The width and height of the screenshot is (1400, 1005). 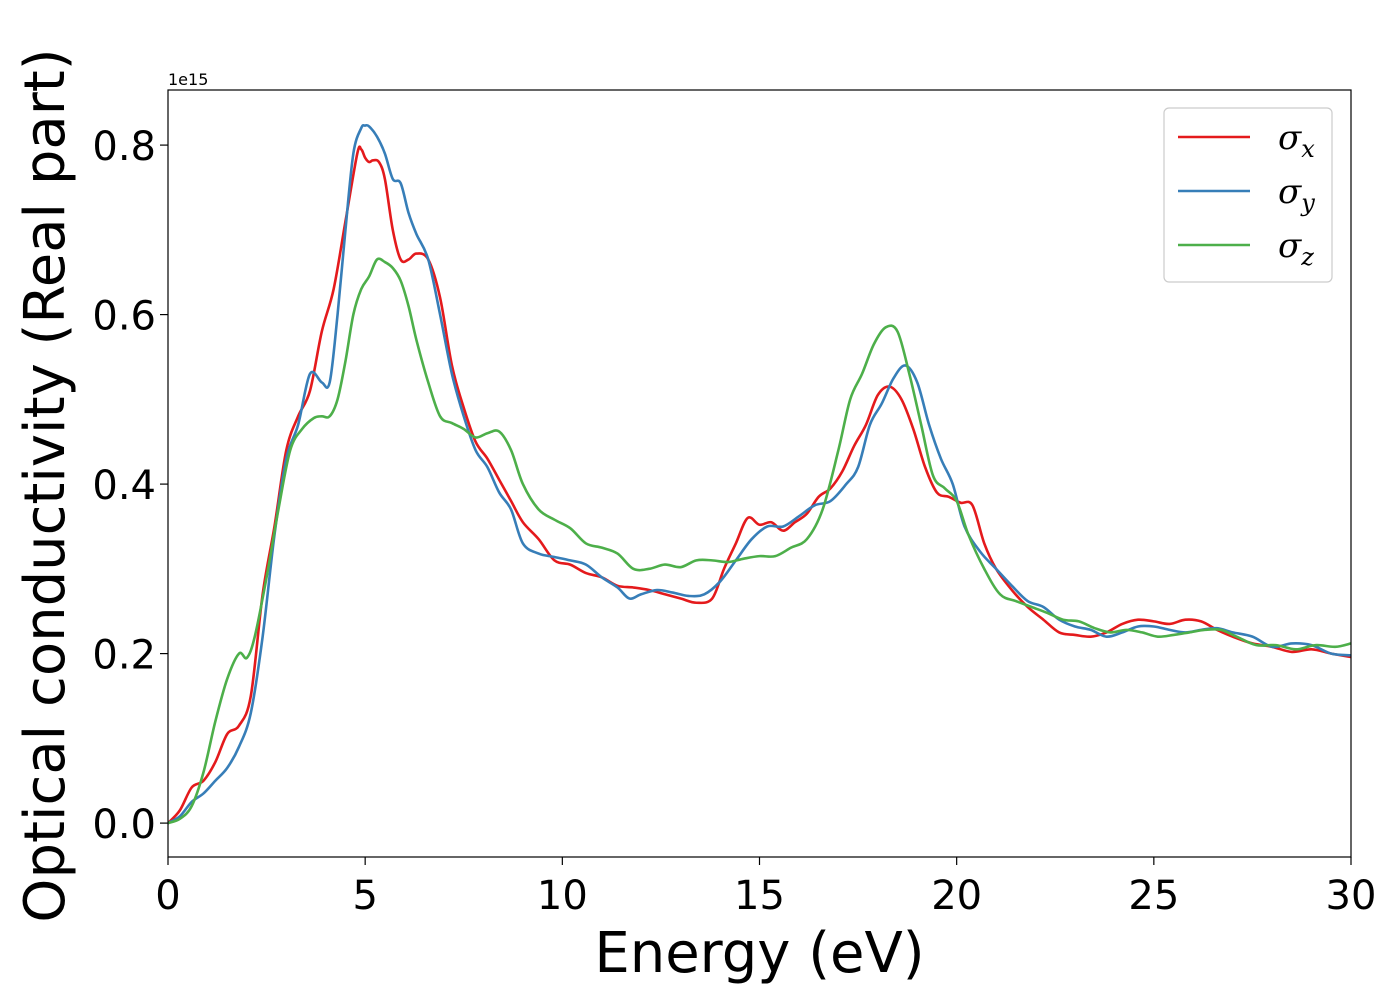 What do you see at coordinates (562, 896) in the screenshot?
I see `x-tick-label: 10` at bounding box center [562, 896].